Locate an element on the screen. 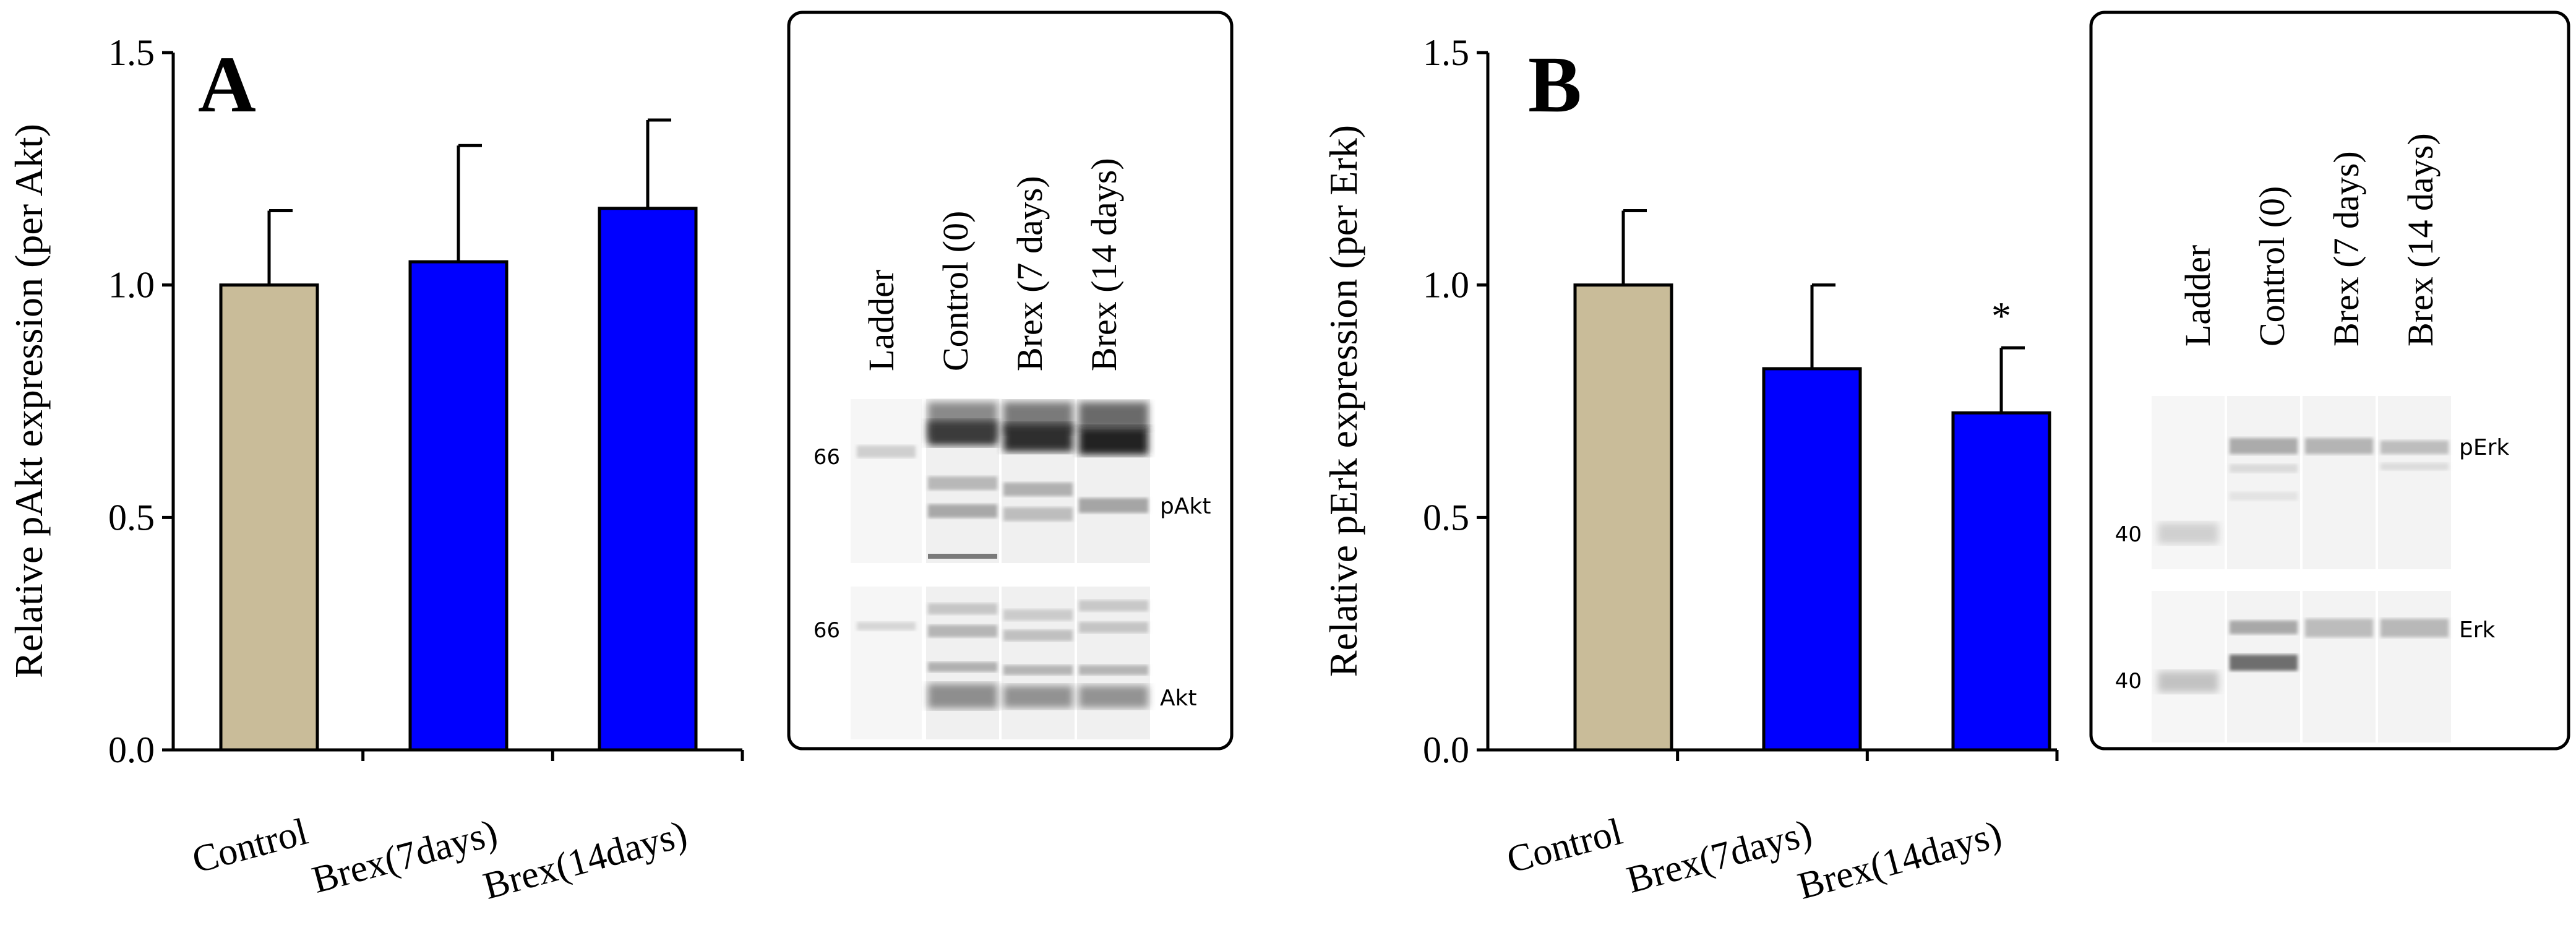 This screenshot has width=2576, height=925. significance-marker: * is located at coordinates (2001, 316).